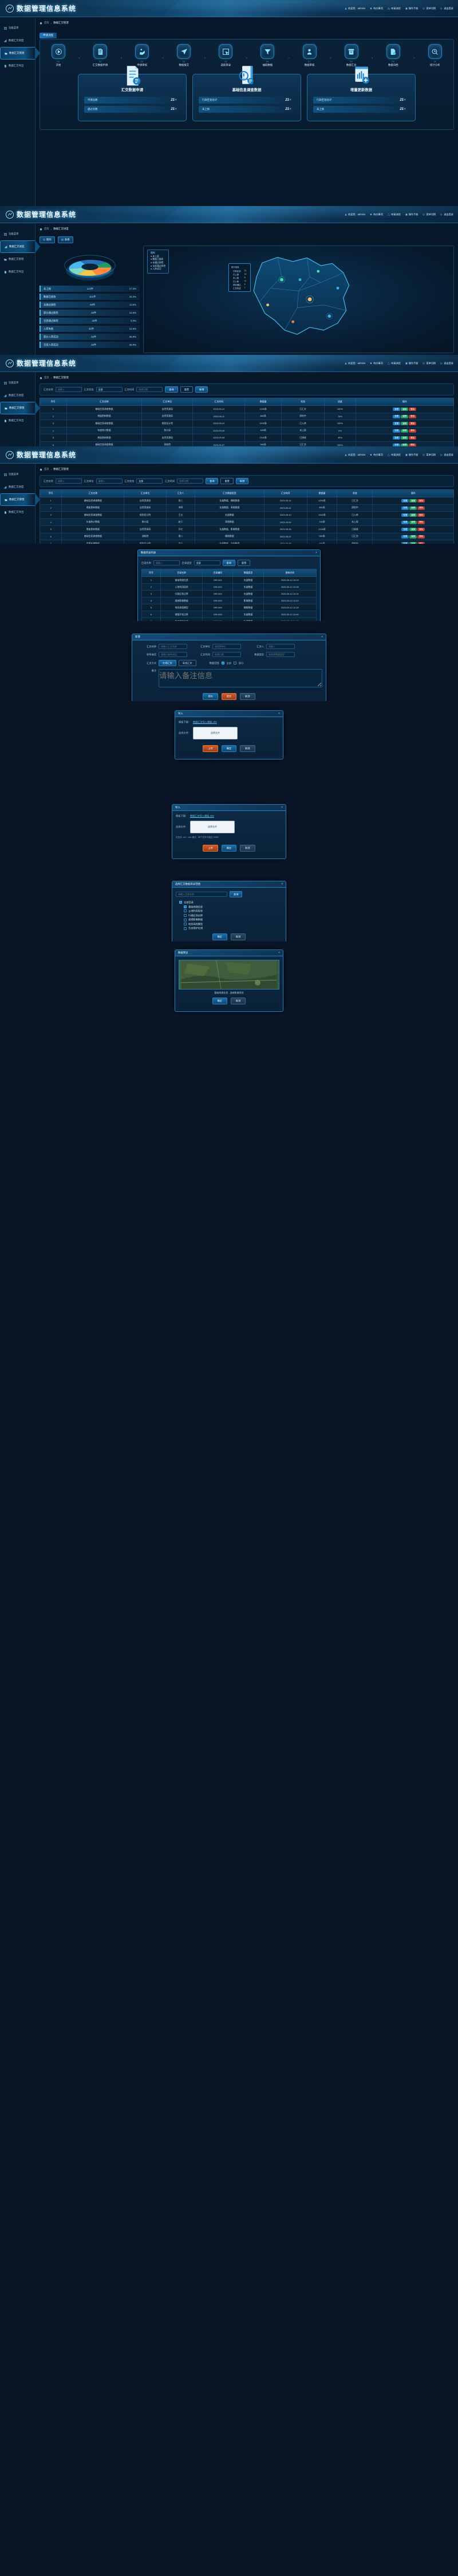 This screenshot has height=2576, width=458. What do you see at coordinates (298, 299) in the screenshot?
I see `province-map` at bounding box center [298, 299].